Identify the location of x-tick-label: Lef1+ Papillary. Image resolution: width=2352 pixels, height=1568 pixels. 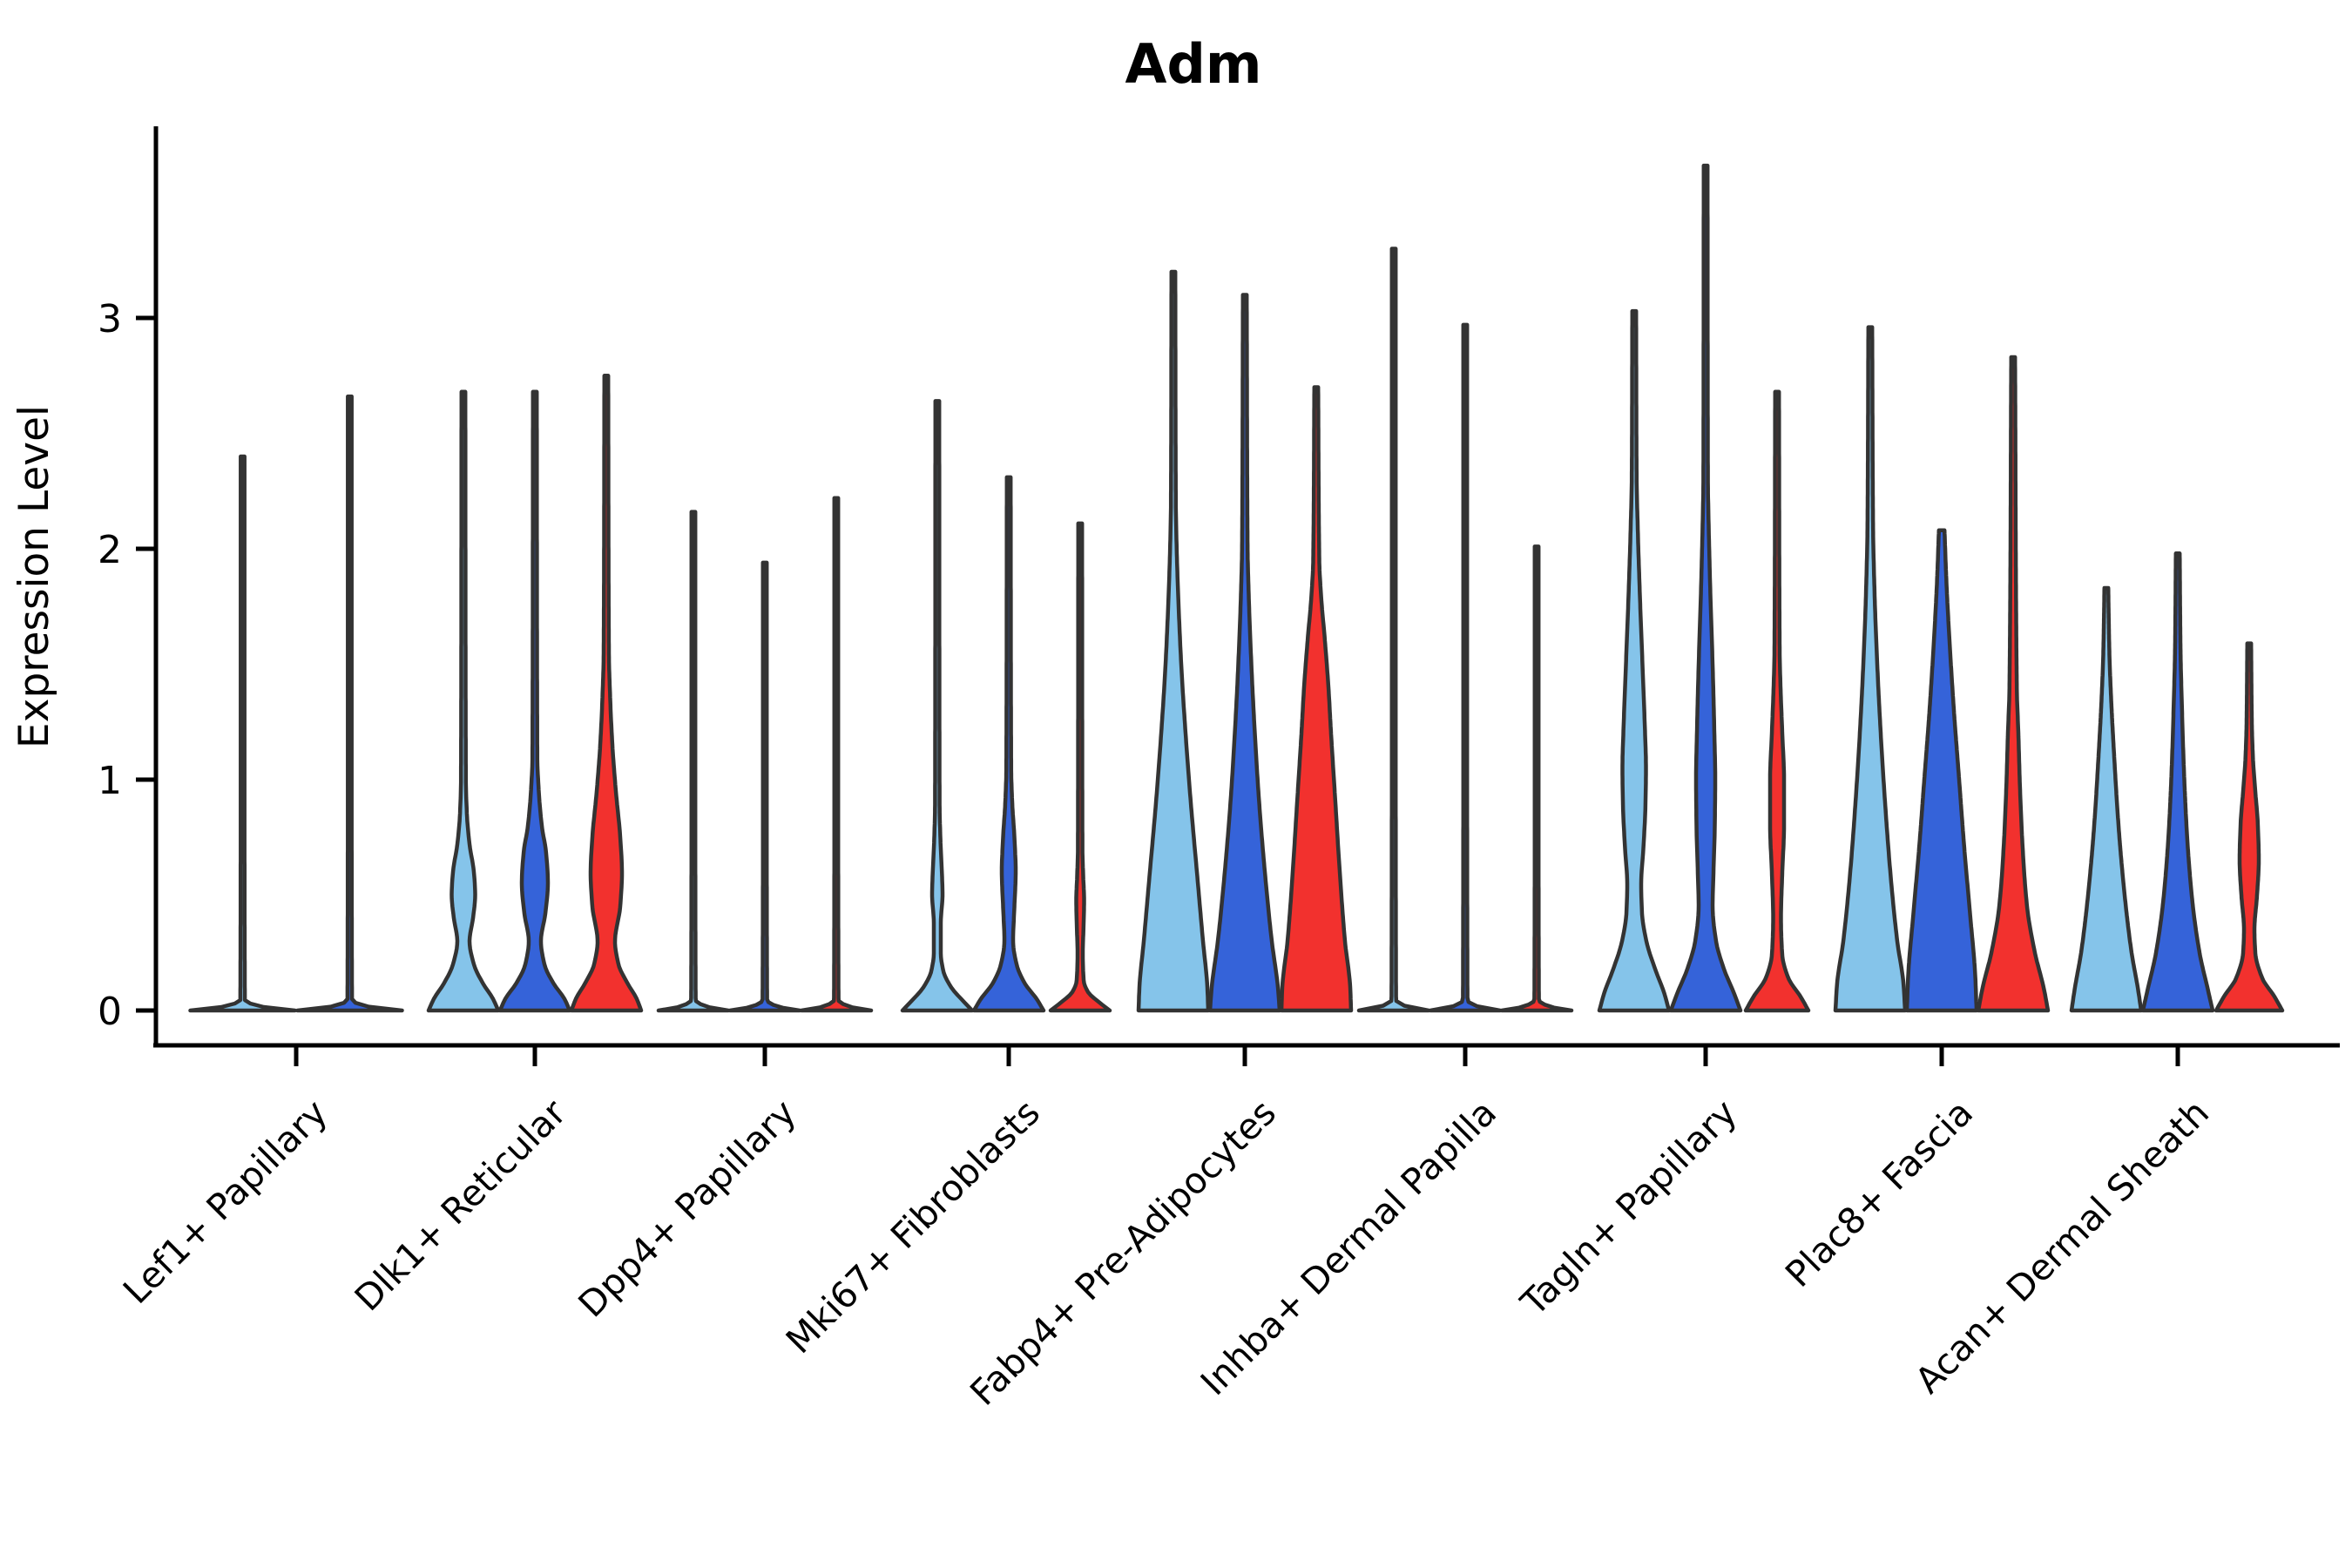
(225, 1202).